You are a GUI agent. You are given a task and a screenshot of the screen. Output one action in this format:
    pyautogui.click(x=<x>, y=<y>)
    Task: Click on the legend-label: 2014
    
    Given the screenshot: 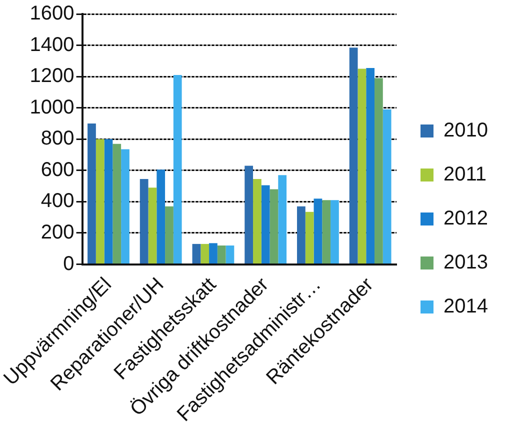 What is the action you would take?
    pyautogui.click(x=466, y=307)
    